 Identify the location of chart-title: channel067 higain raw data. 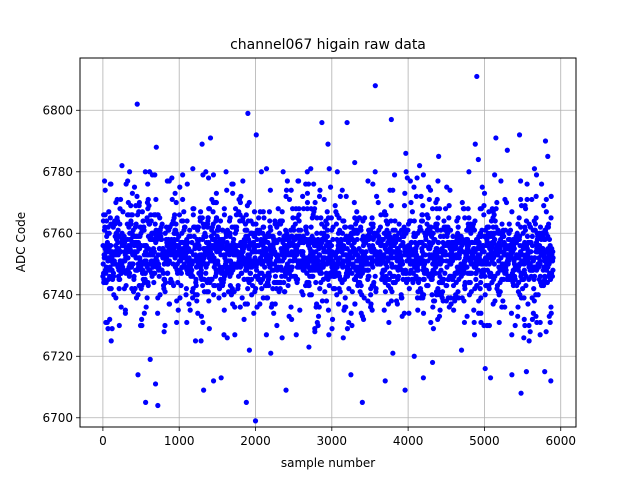
(328, 45).